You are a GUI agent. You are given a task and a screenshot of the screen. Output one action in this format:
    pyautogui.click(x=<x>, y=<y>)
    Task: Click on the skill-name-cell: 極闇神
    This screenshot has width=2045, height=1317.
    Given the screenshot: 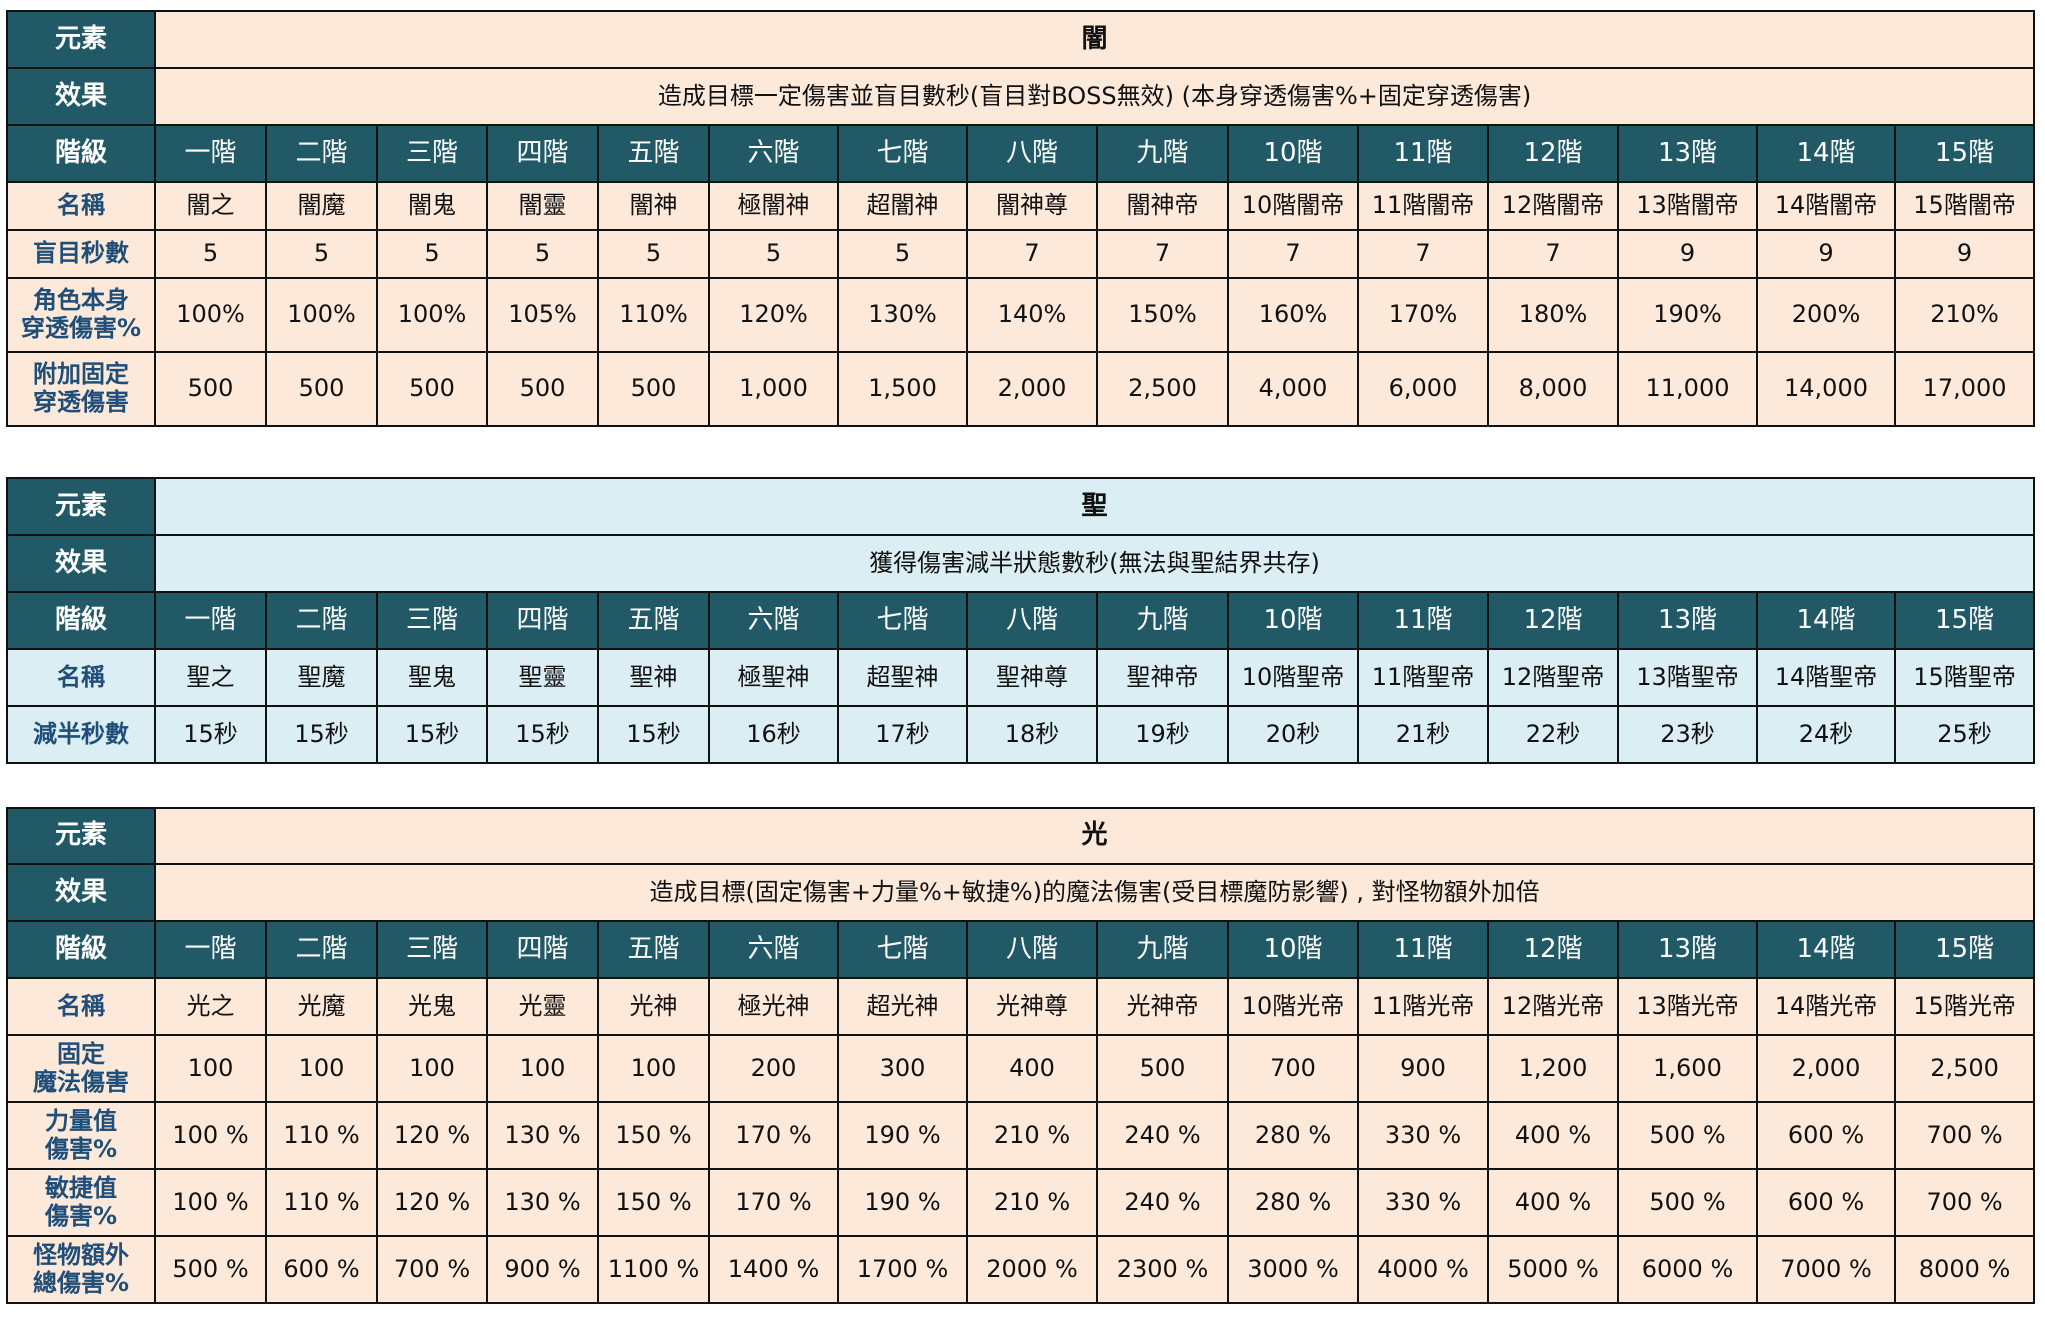 What is the action you would take?
    pyautogui.click(x=773, y=206)
    